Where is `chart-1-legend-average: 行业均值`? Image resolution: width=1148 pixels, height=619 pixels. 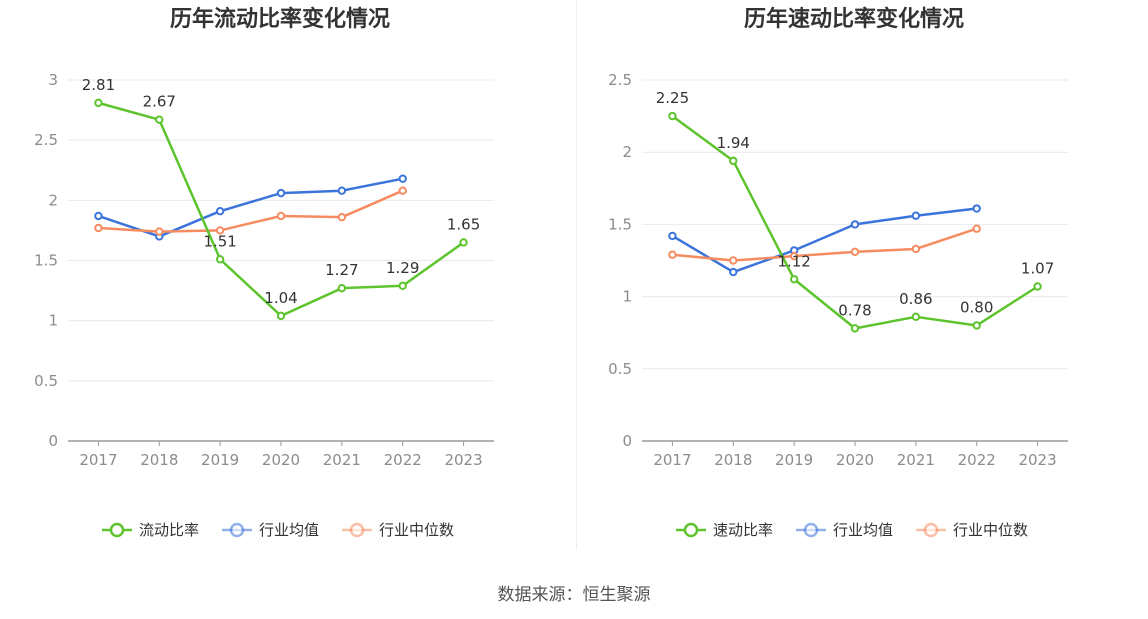
chart-1-legend-average: 行业均值 is located at coordinates (844, 530).